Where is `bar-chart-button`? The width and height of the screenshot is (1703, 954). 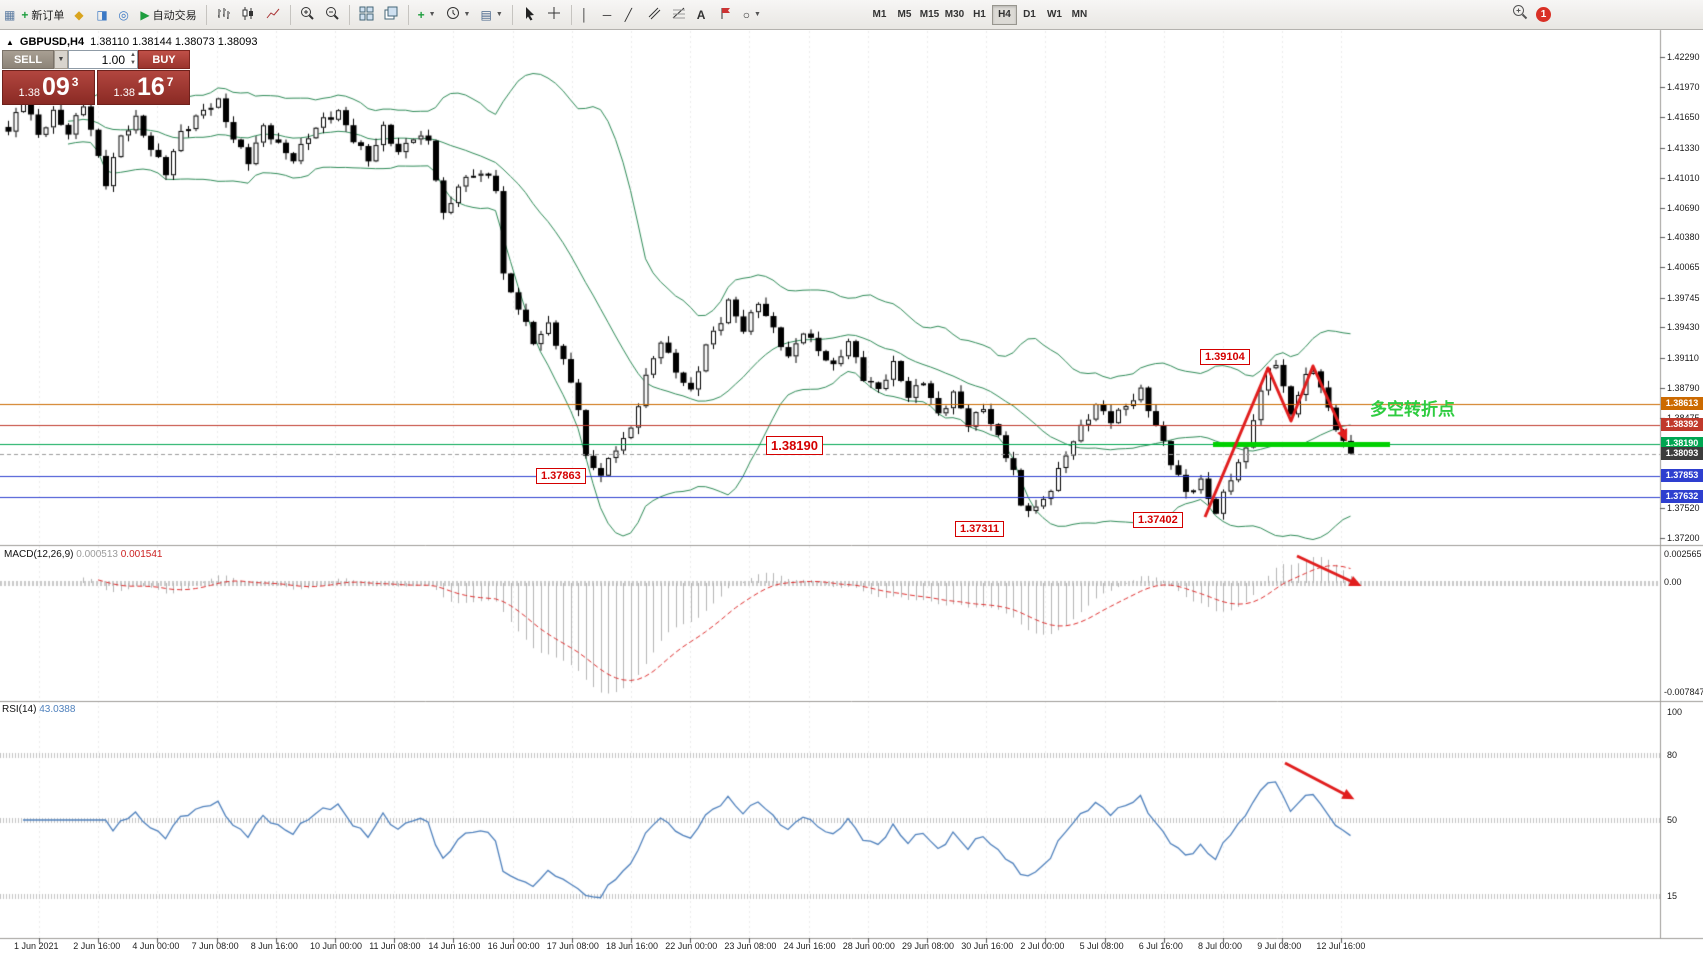 bar-chart-button is located at coordinates (223, 15).